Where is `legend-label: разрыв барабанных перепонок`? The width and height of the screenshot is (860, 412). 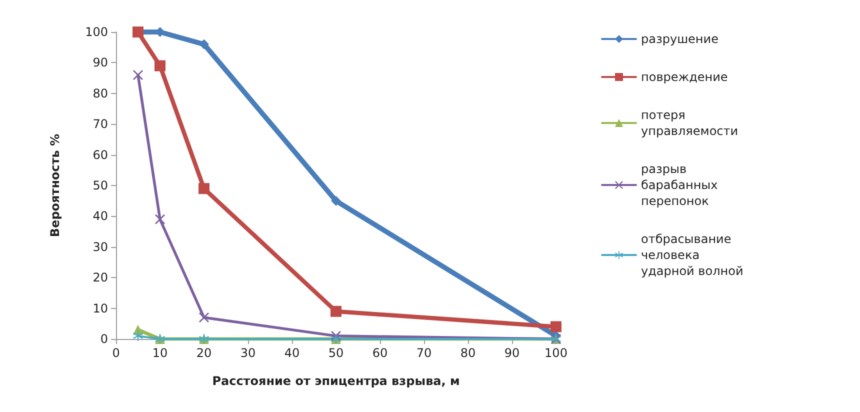
legend-label: разрыв барабанных перепонок is located at coordinates (681, 185).